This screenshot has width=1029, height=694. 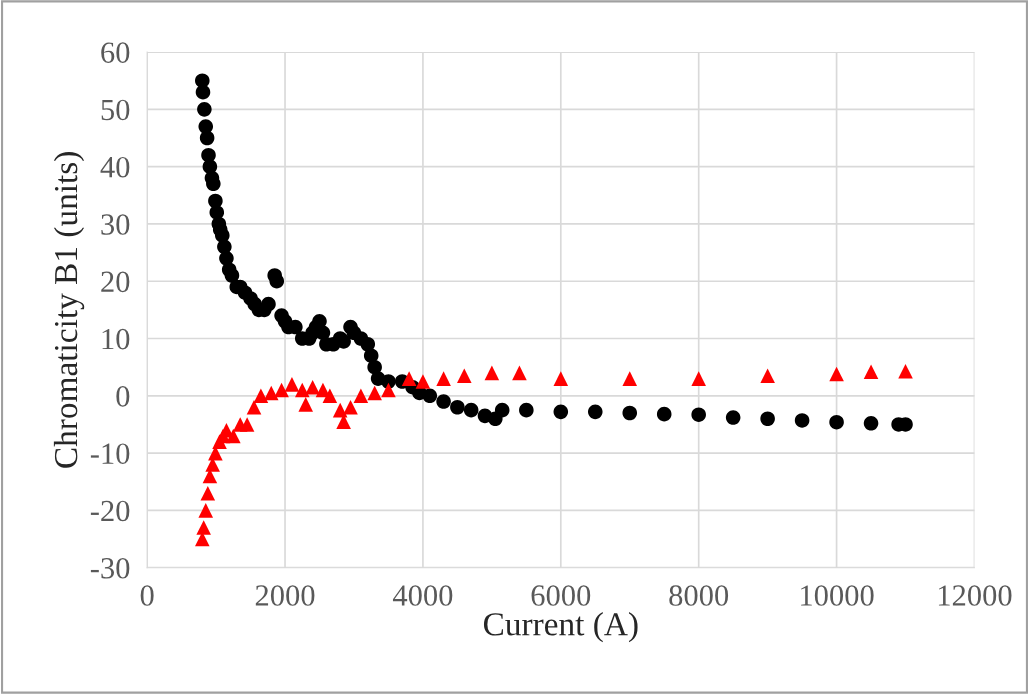 What do you see at coordinates (110, 568) in the screenshot?
I see `y-tick-label: -30` at bounding box center [110, 568].